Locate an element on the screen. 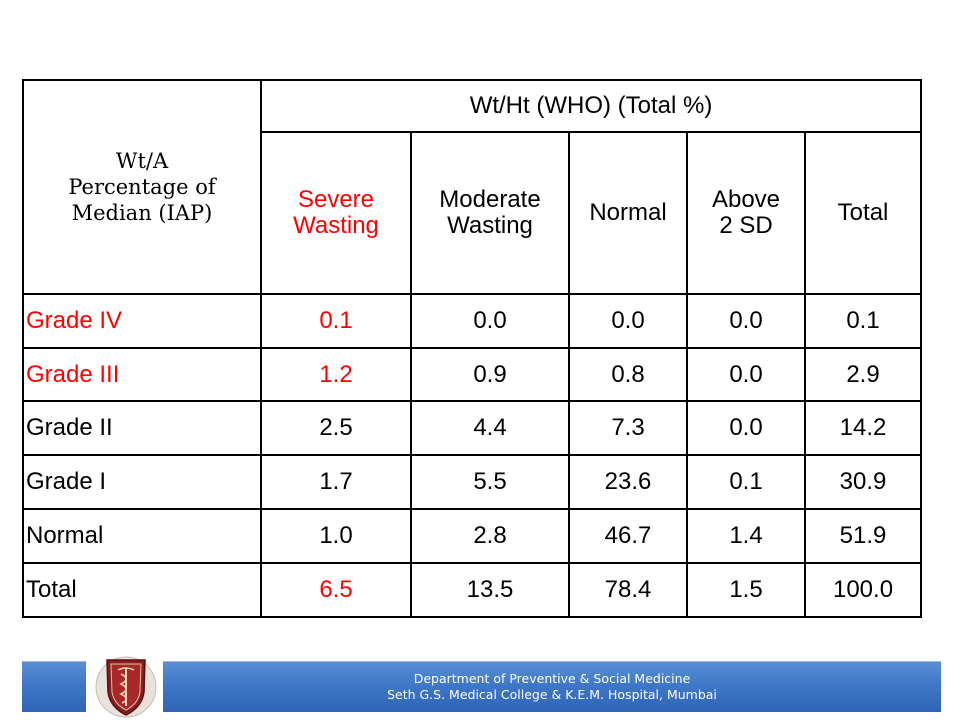 Image resolution: width=960 pixels, height=720 pixels. column-header: Above 2 SD is located at coordinates (746, 213).